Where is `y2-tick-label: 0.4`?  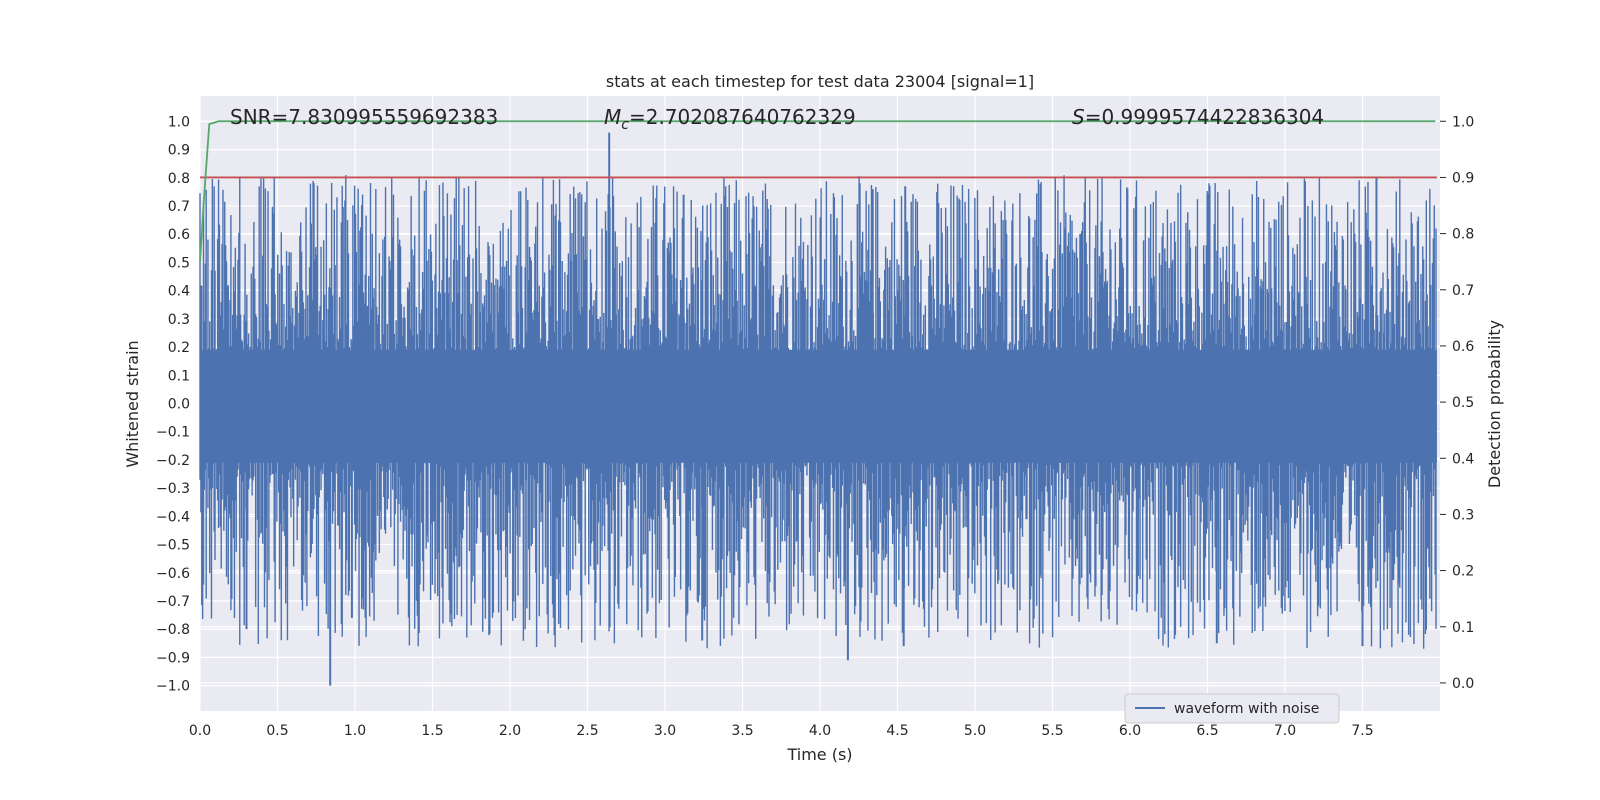 y2-tick-label: 0.4 is located at coordinates (1463, 459).